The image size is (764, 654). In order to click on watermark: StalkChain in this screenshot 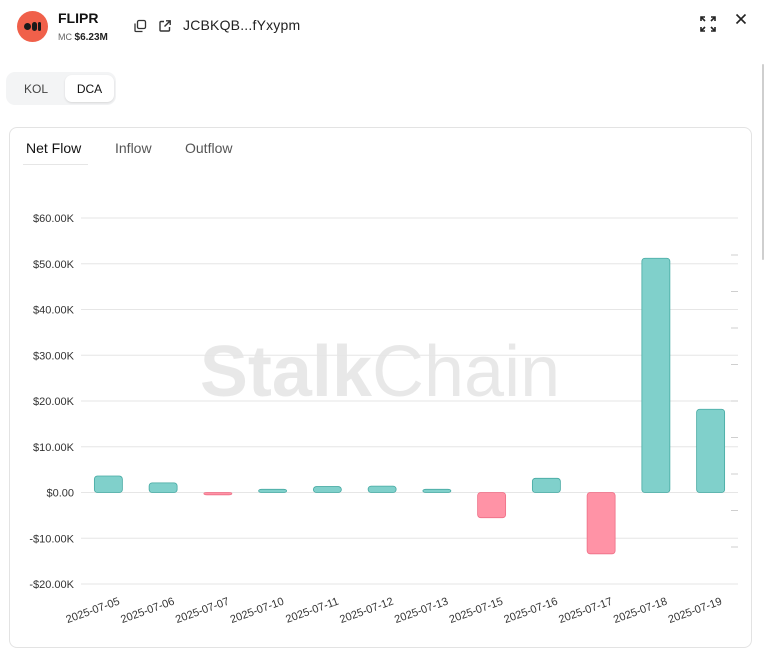, I will do `click(380, 372)`.